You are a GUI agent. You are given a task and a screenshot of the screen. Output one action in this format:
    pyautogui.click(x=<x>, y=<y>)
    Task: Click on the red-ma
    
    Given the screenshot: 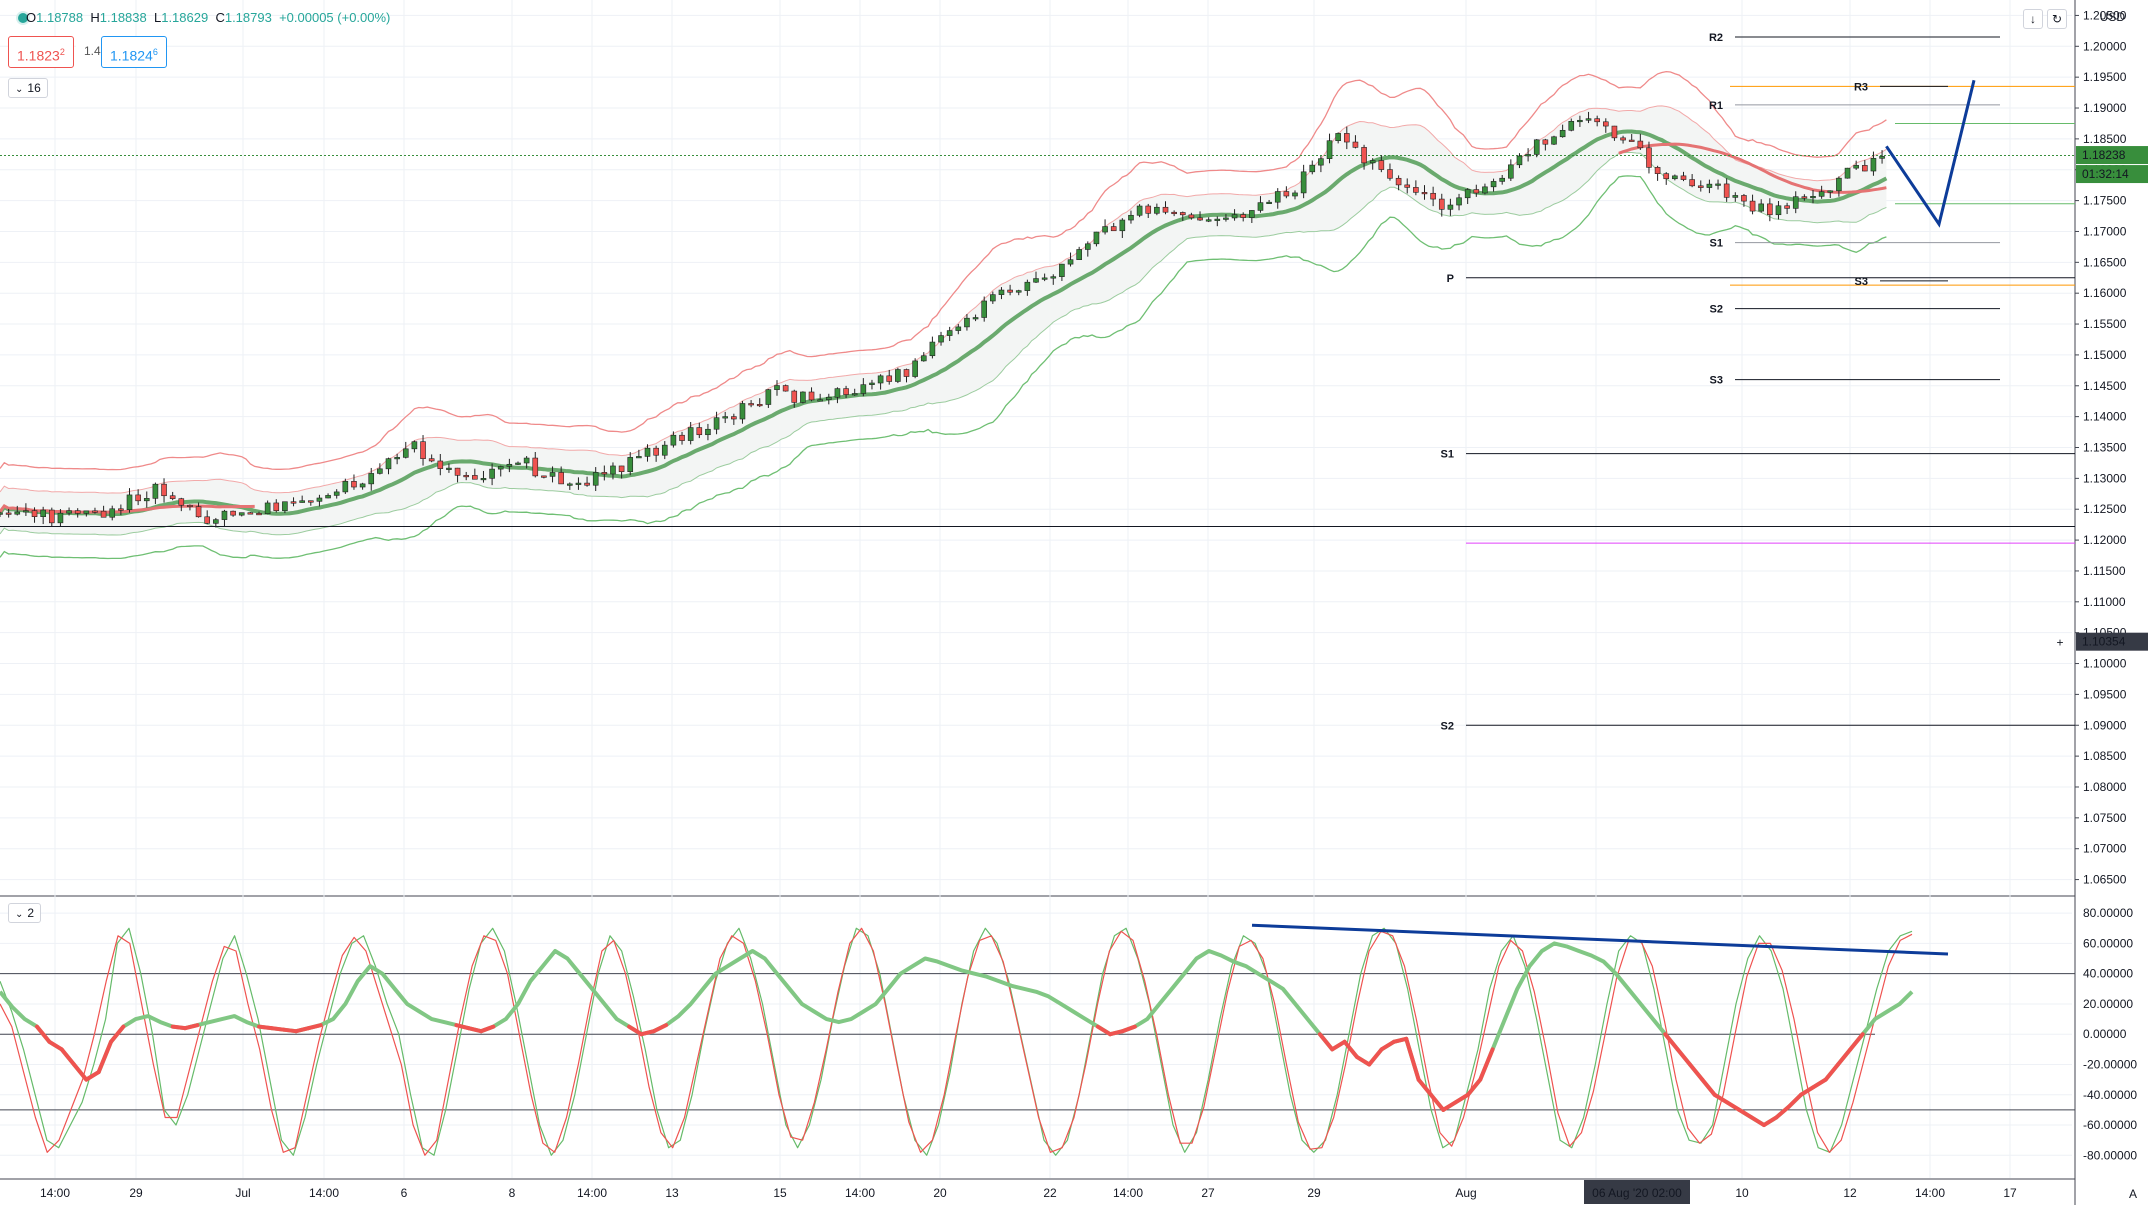 What is the action you would take?
    pyautogui.click(x=1752, y=168)
    